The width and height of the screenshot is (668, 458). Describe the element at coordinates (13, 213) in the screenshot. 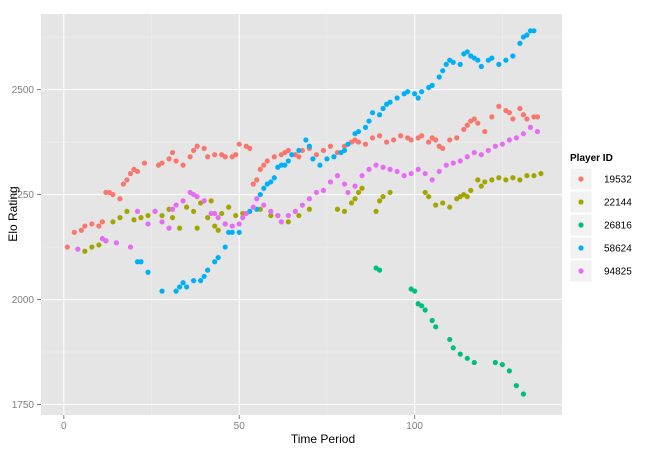

I see `y-axis-title: Elo Rating` at that location.